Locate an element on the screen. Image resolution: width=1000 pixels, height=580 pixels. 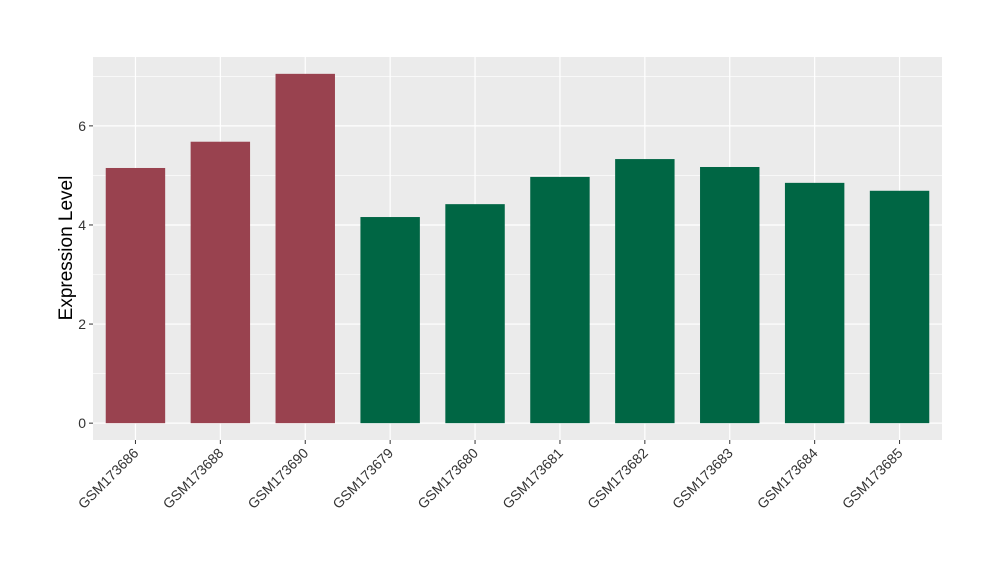
bar-GSM173683 is located at coordinates (730, 295).